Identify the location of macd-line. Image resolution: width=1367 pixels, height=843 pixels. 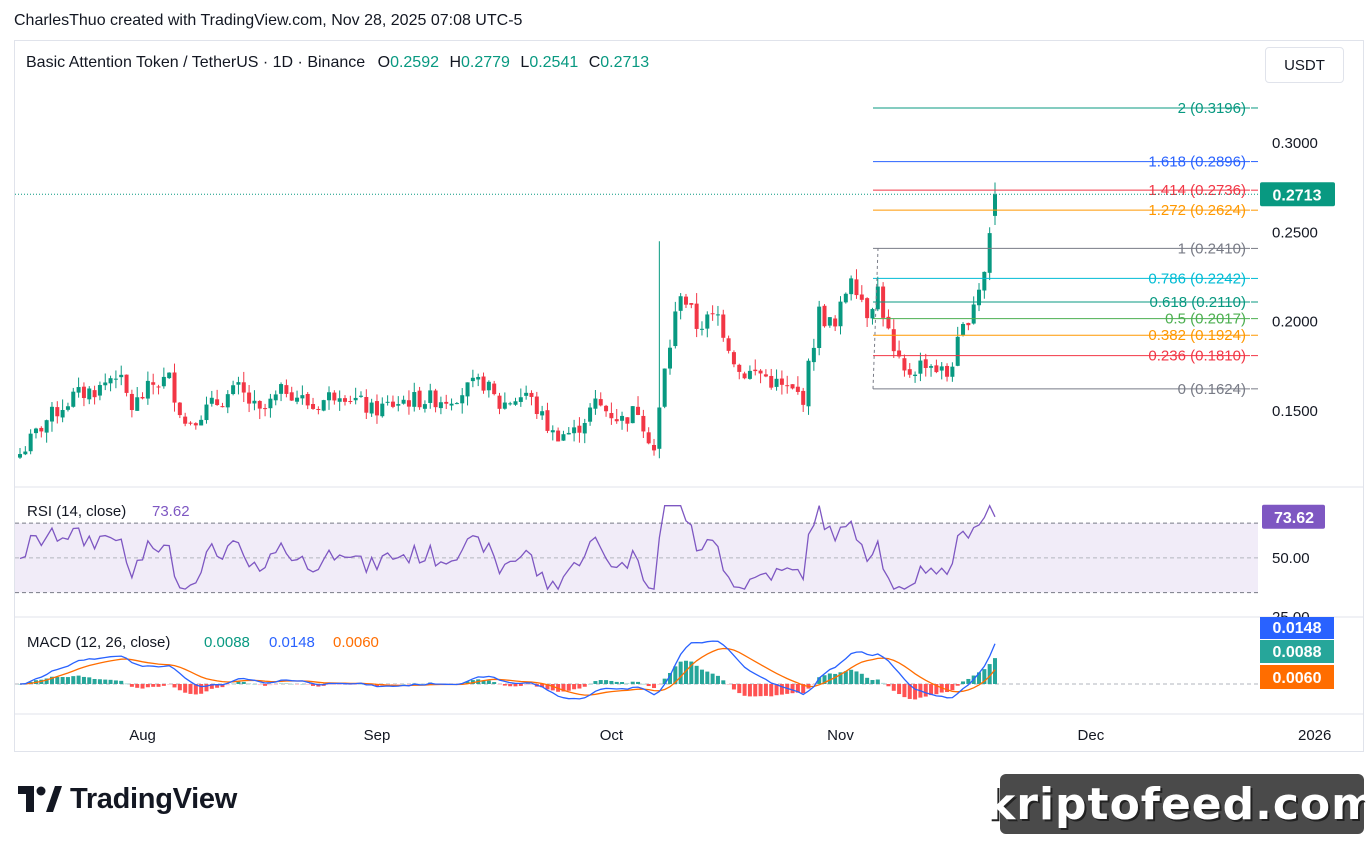
(507, 670).